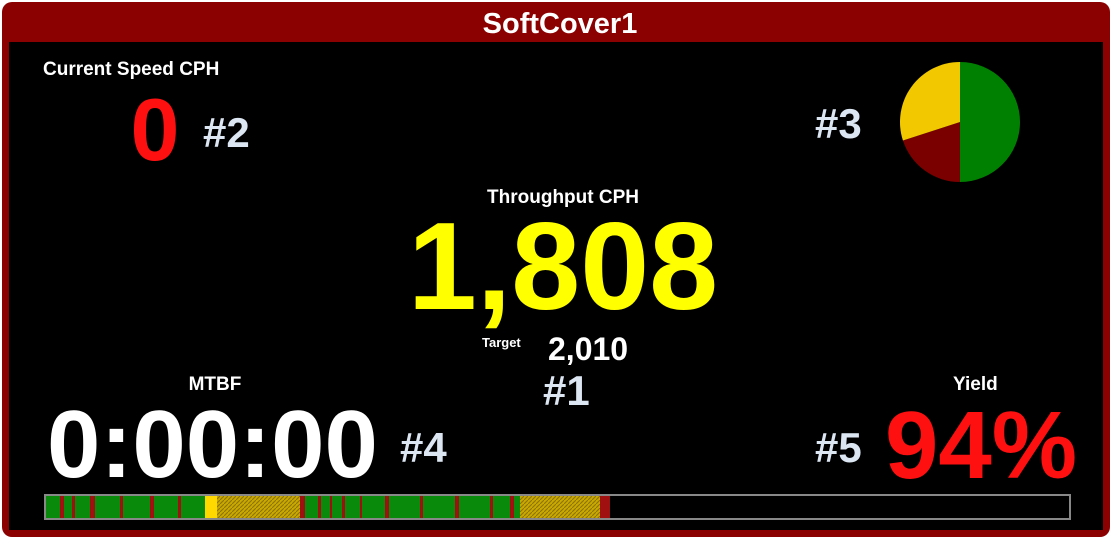 This screenshot has width=1112, height=539. Describe the element at coordinates (501, 342) in the screenshot. I see `target-label: Target` at that location.